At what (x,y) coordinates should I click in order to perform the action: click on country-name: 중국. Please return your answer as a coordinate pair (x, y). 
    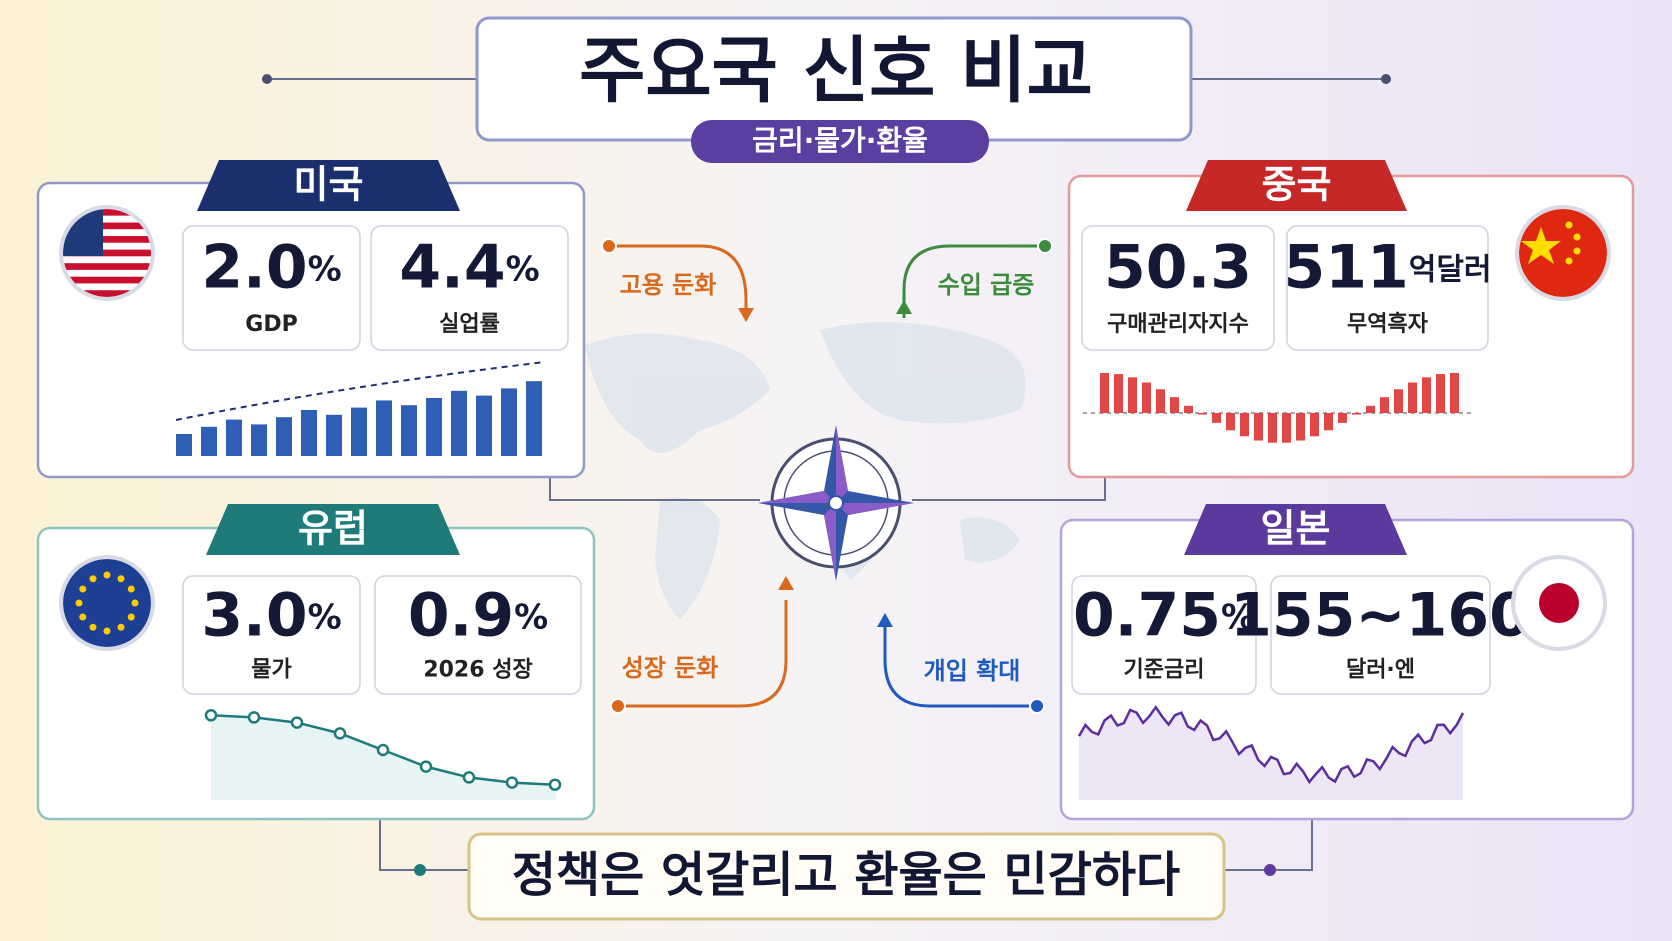
    Looking at the image, I should click on (1297, 185).